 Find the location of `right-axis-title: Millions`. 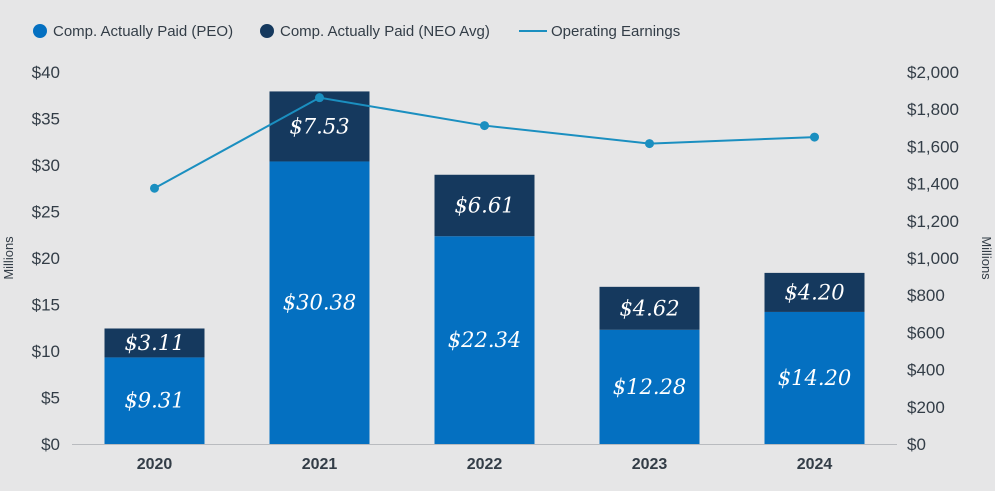

right-axis-title: Millions is located at coordinates (986, 258).